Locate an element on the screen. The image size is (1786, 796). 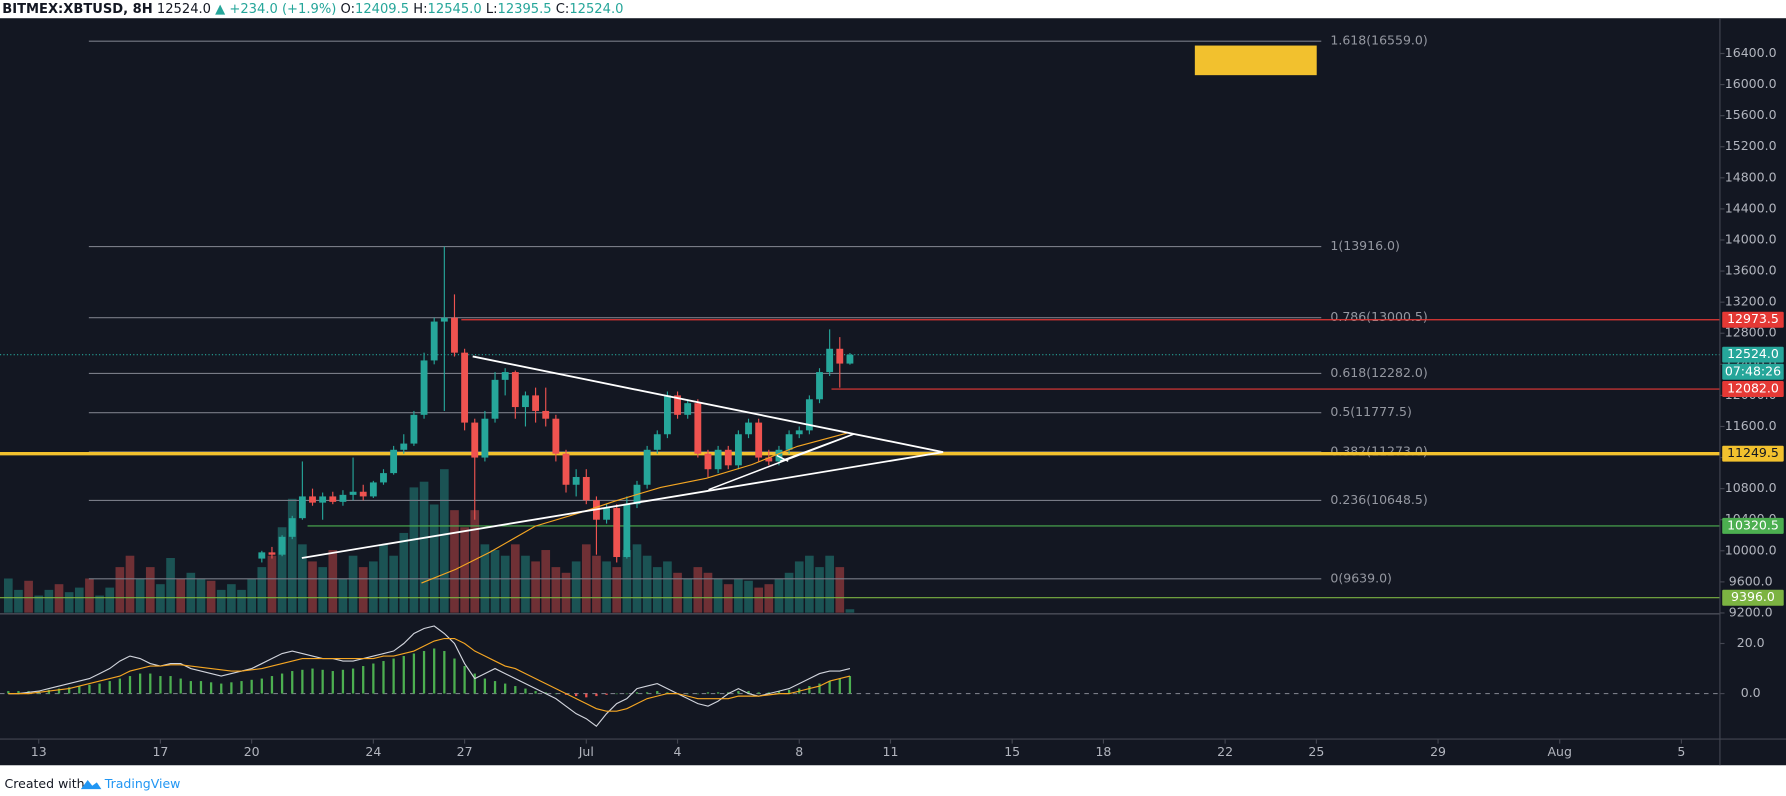
y-tick-label: 10800.0 is located at coordinates (1751, 487).